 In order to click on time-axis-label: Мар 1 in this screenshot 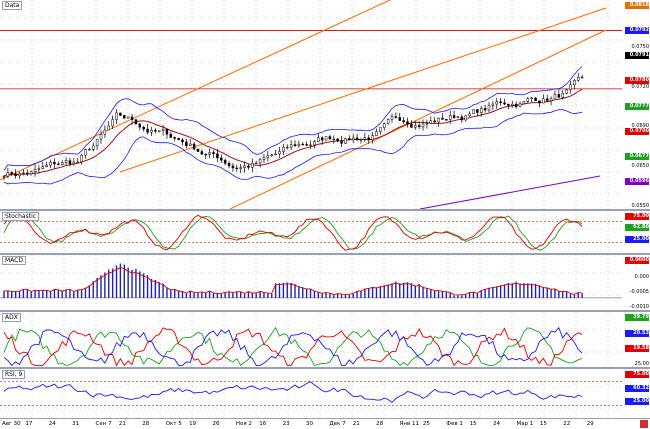, I will do `click(525, 424)`.